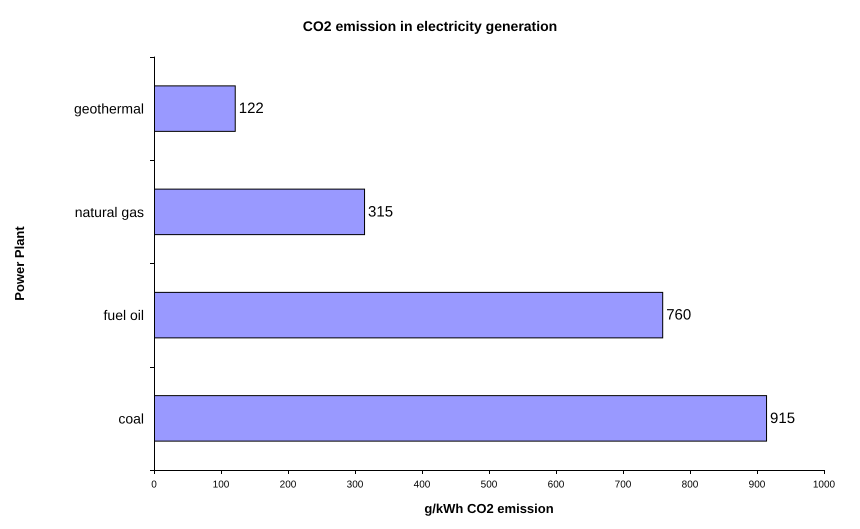 This screenshot has height=529, width=860. I want to click on y-axis-title: Power Plant, so click(19, 263).